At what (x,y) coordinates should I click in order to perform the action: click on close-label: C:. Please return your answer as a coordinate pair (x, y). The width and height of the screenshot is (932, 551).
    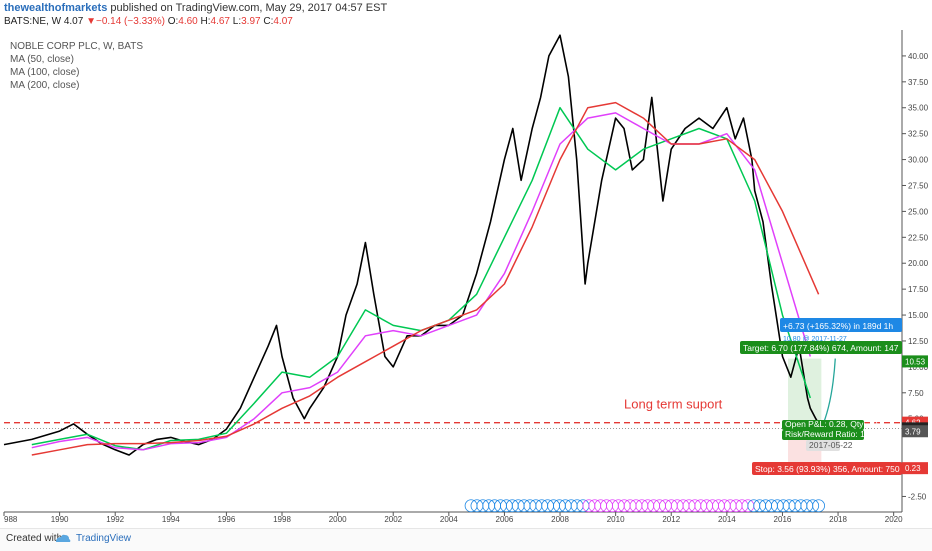
    Looking at the image, I should click on (268, 21).